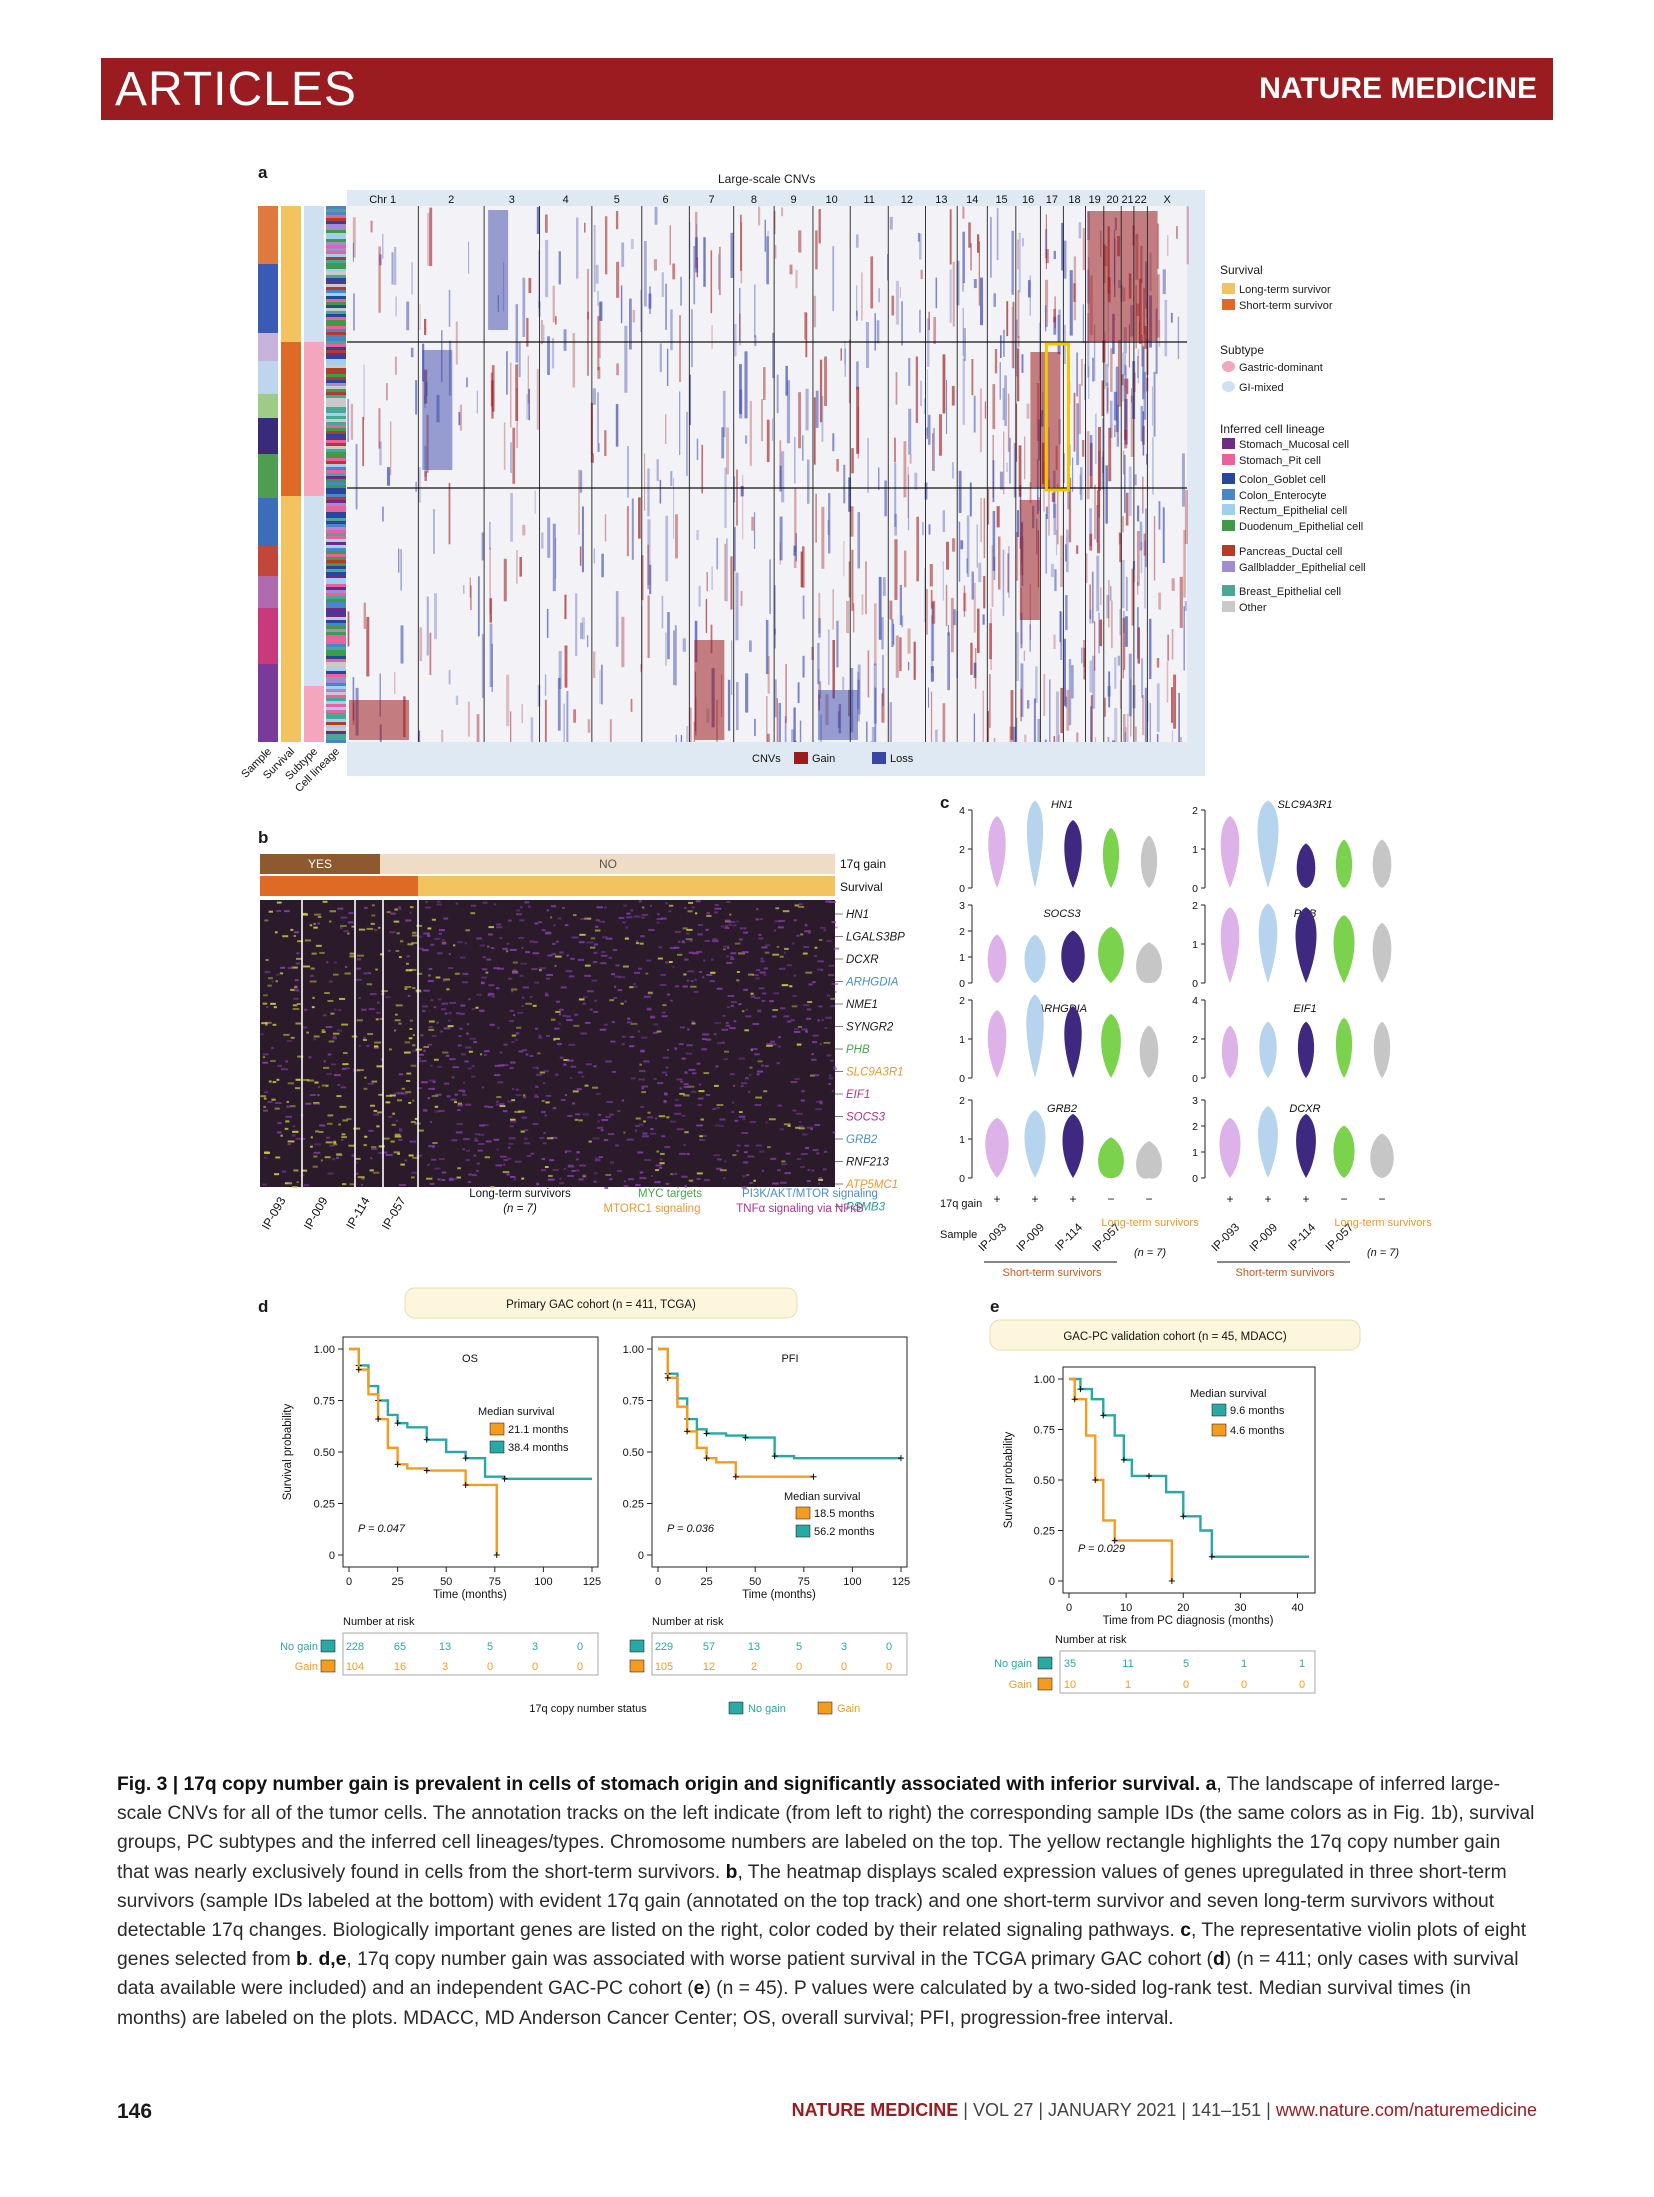  I want to click on risk-value: 104, so click(355, 1667).